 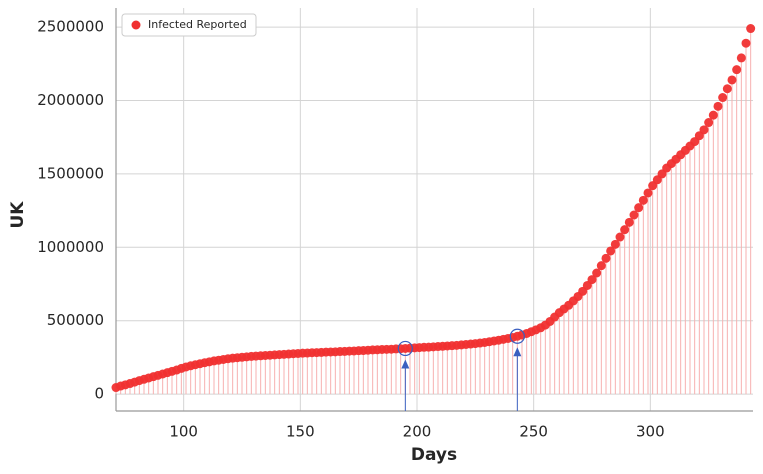 What do you see at coordinates (533, 432) in the screenshot?
I see `x-tick-label: 250` at bounding box center [533, 432].